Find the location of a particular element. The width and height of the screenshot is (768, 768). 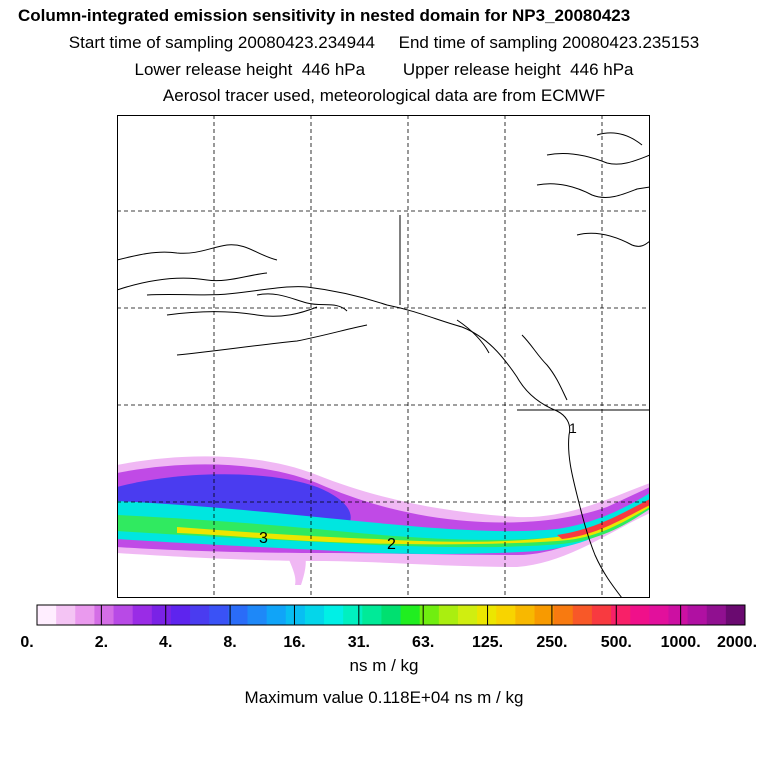

legend-tick-label: 2000. is located at coordinates (737, 642).